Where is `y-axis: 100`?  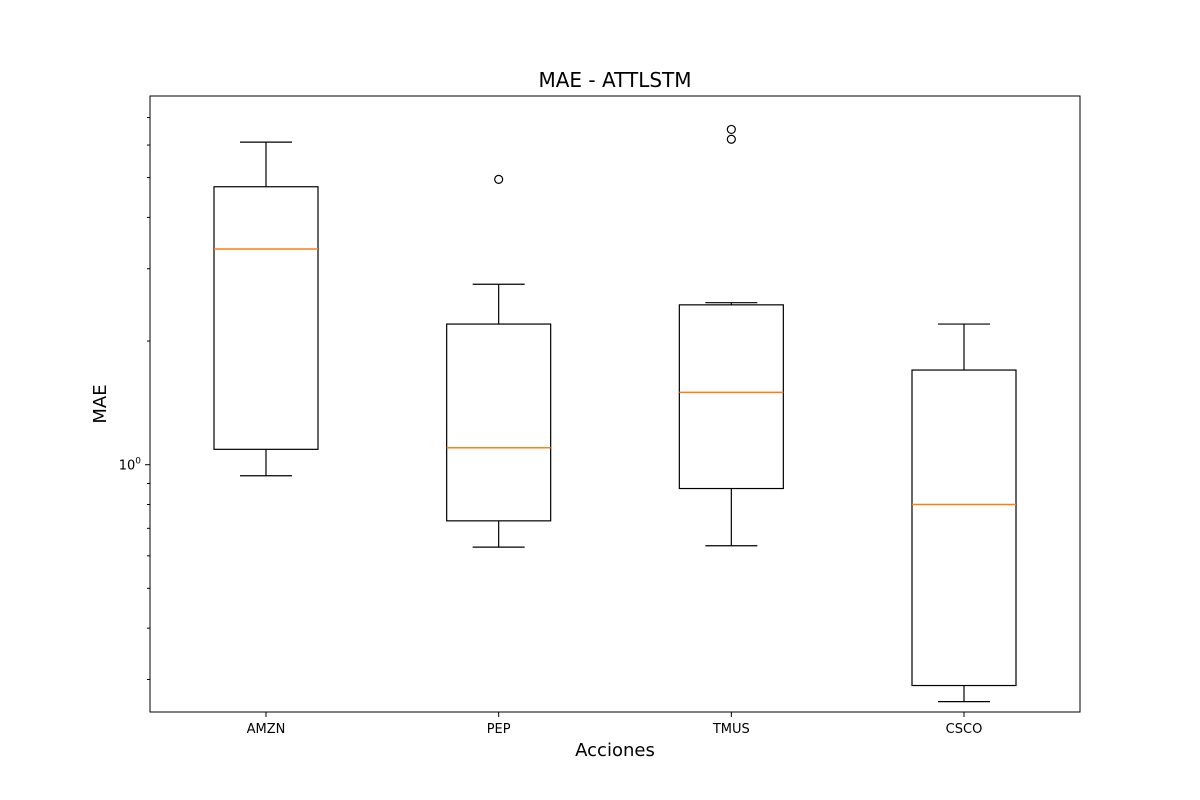
y-axis: 100 is located at coordinates (134, 398).